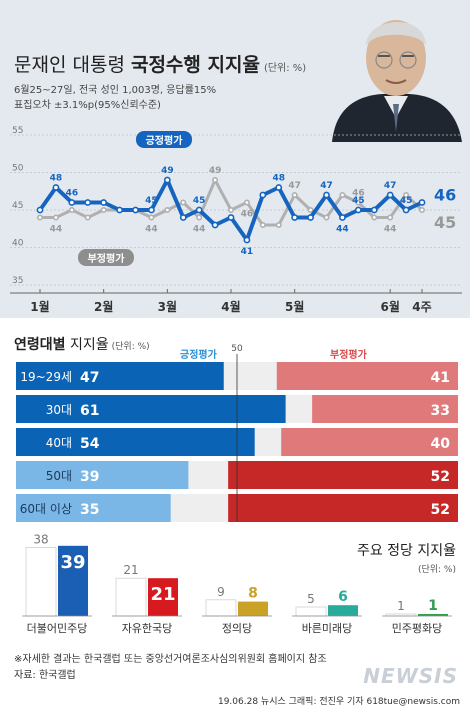  I want to click on legend-positive-tag, so click(164, 139).